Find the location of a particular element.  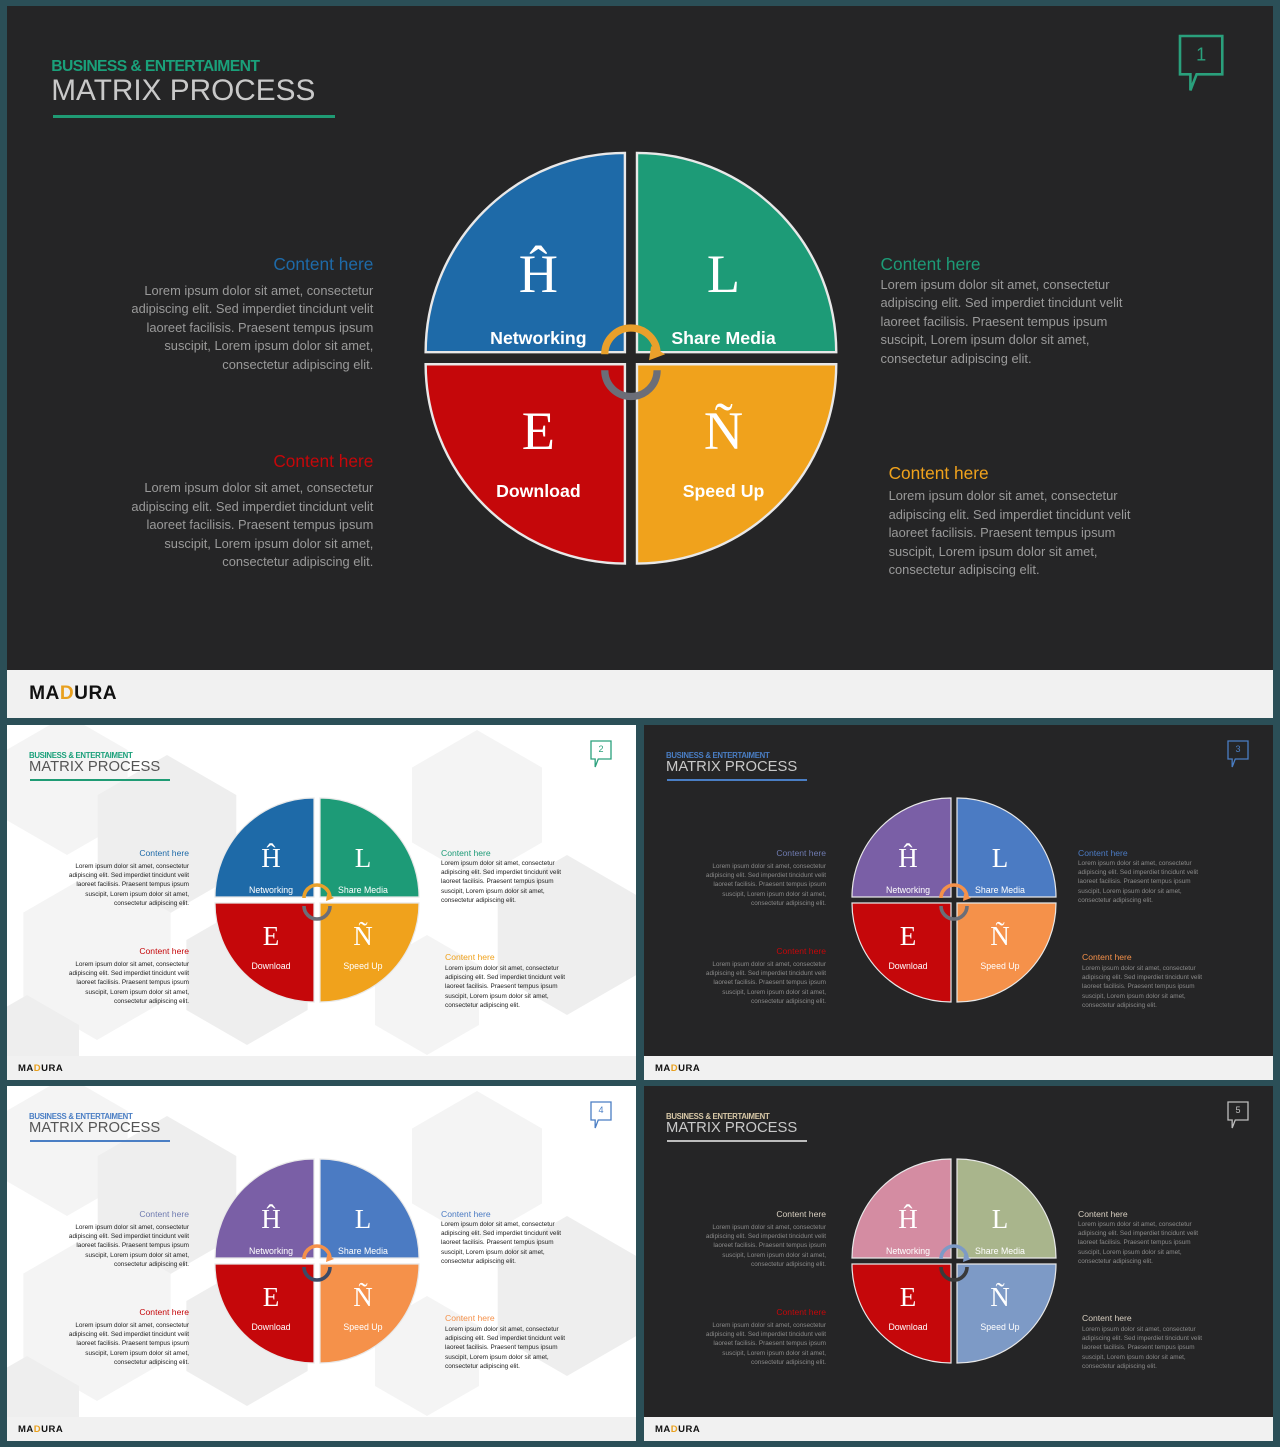

cycle-arrow-top is located at coordinates (954, 1252).